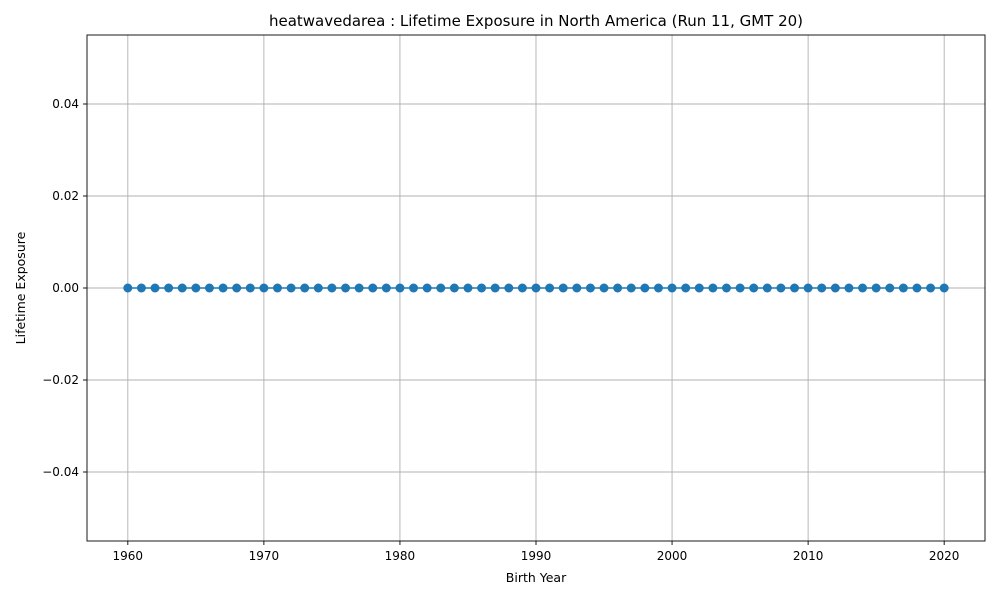 The height and width of the screenshot is (600, 1000). What do you see at coordinates (672, 556) in the screenshot?
I see `x-tick-label: 2000` at bounding box center [672, 556].